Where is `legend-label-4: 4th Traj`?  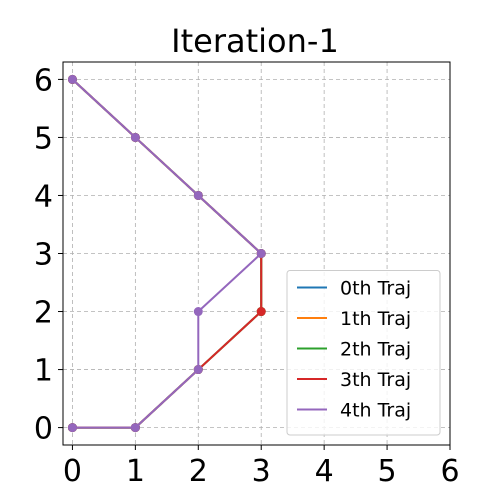
legend-label-4: 4th Traj is located at coordinates (375, 411).